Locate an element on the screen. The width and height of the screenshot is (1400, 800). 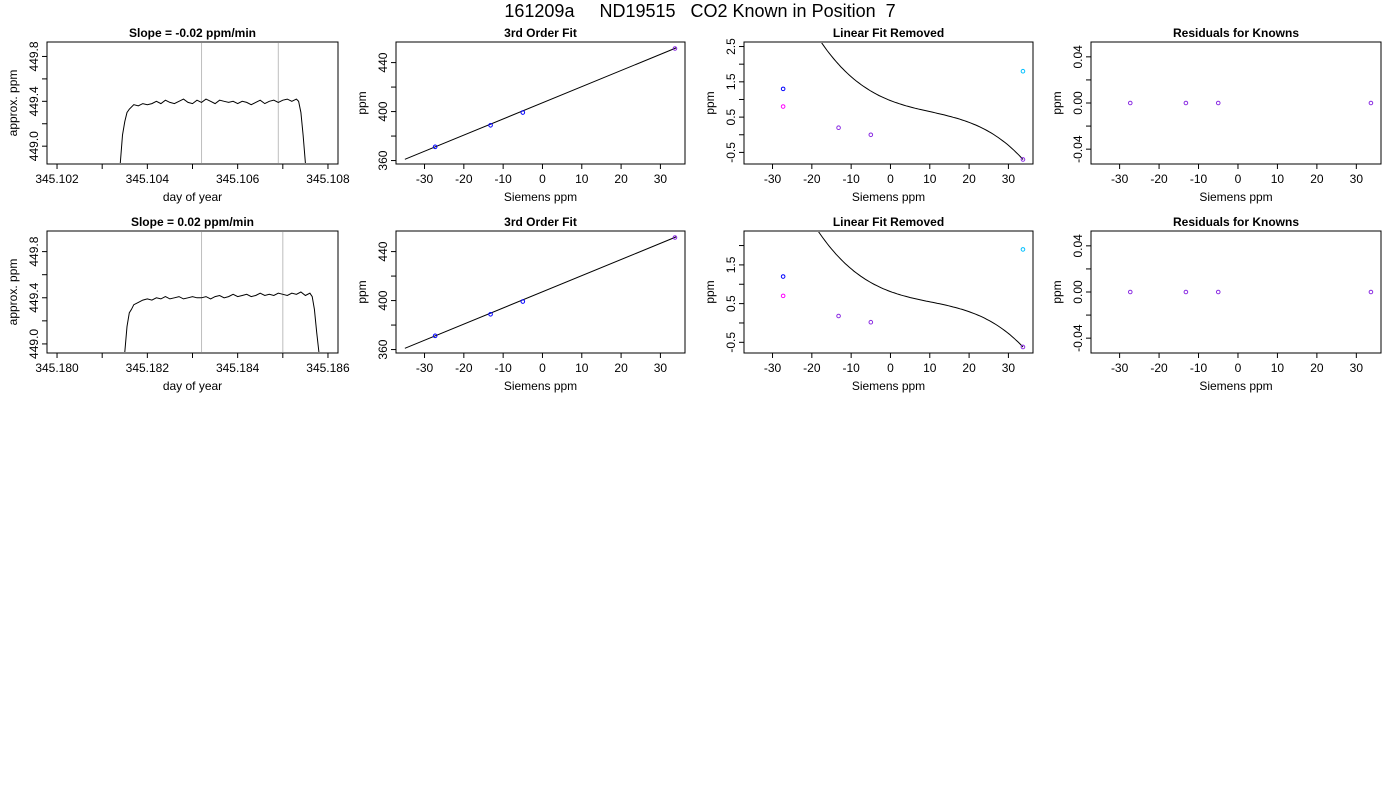
y-tick-label: 400 is located at coordinates (383, 111).